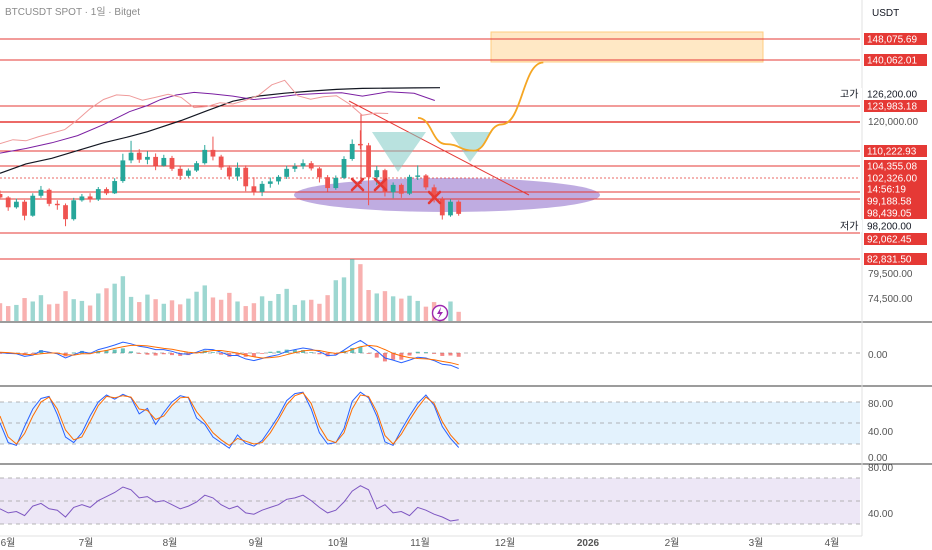 The height and width of the screenshot is (550, 932). Describe the element at coordinates (889, 260) in the screenshot. I see `level-label: 82,831.50` at that location.